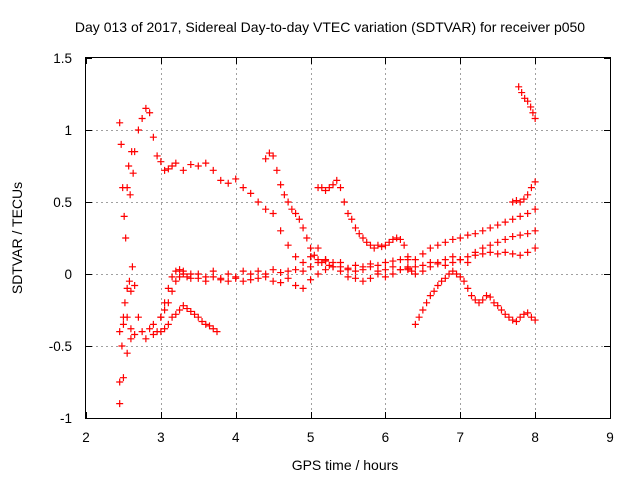 Image resolution: width=640 pixels, height=480 pixels. I want to click on x-tick-label: 3, so click(161, 437).